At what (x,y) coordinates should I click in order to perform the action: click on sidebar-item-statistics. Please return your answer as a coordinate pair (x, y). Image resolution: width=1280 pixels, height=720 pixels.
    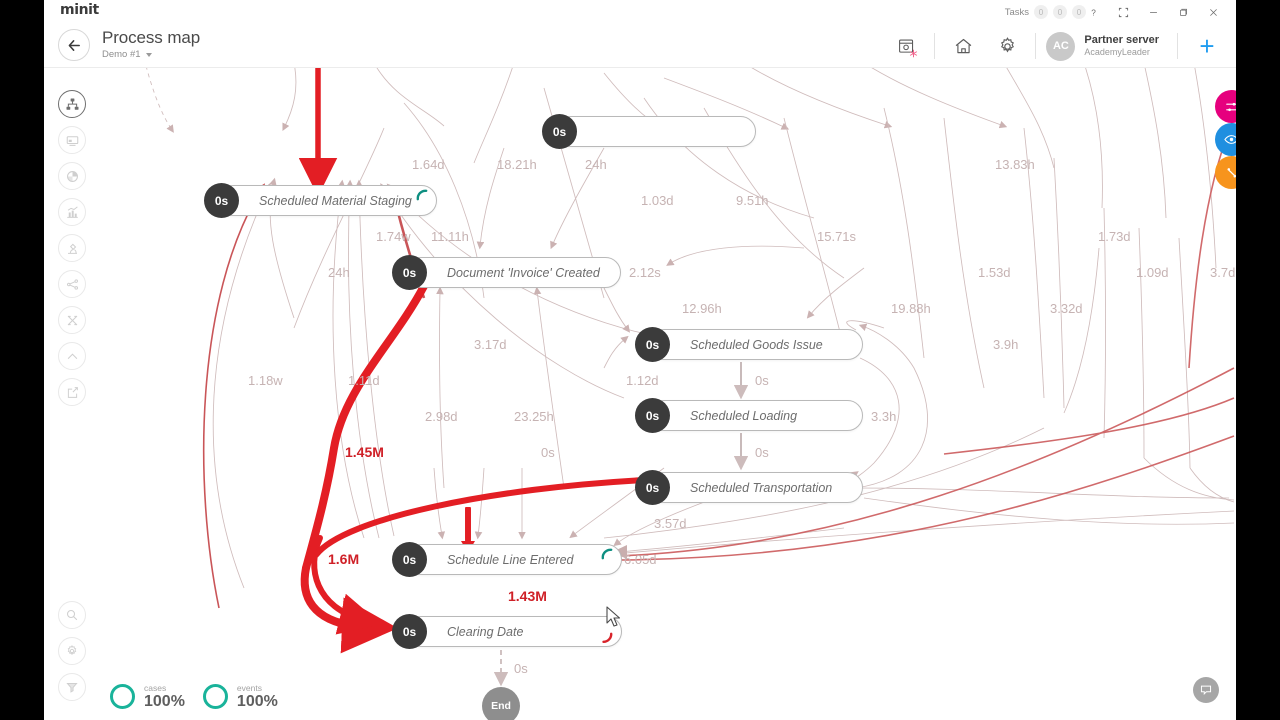
    Looking at the image, I should click on (72, 176).